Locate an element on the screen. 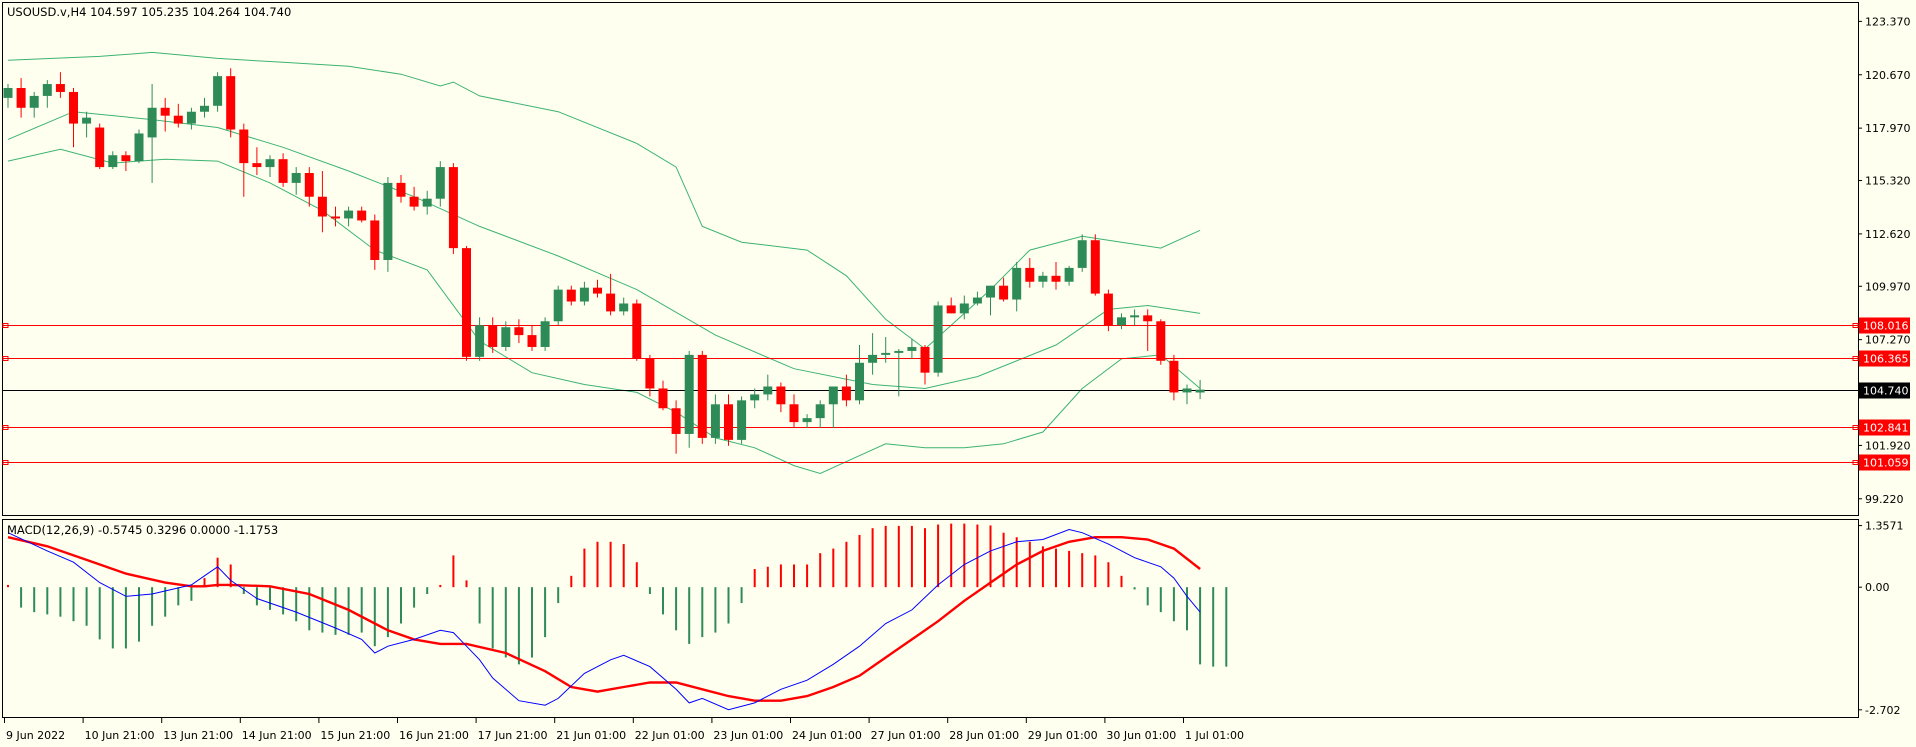 The width and height of the screenshot is (1916, 747). price-tick-label: 99.220 is located at coordinates (1884, 499).